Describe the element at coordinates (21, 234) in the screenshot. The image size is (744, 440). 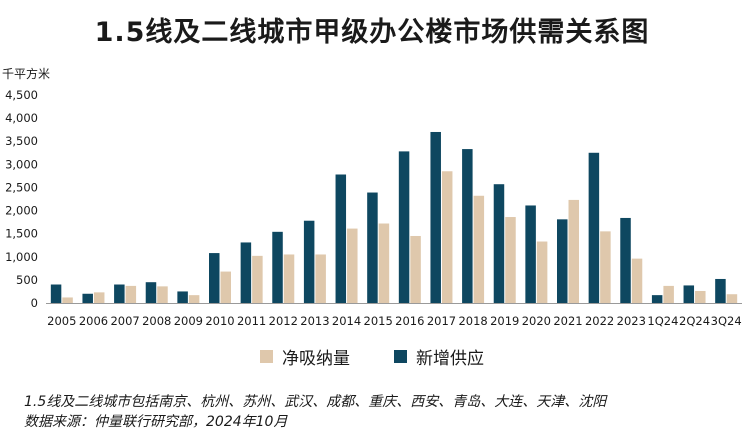
I see `y-tick-label: 1,500` at that location.